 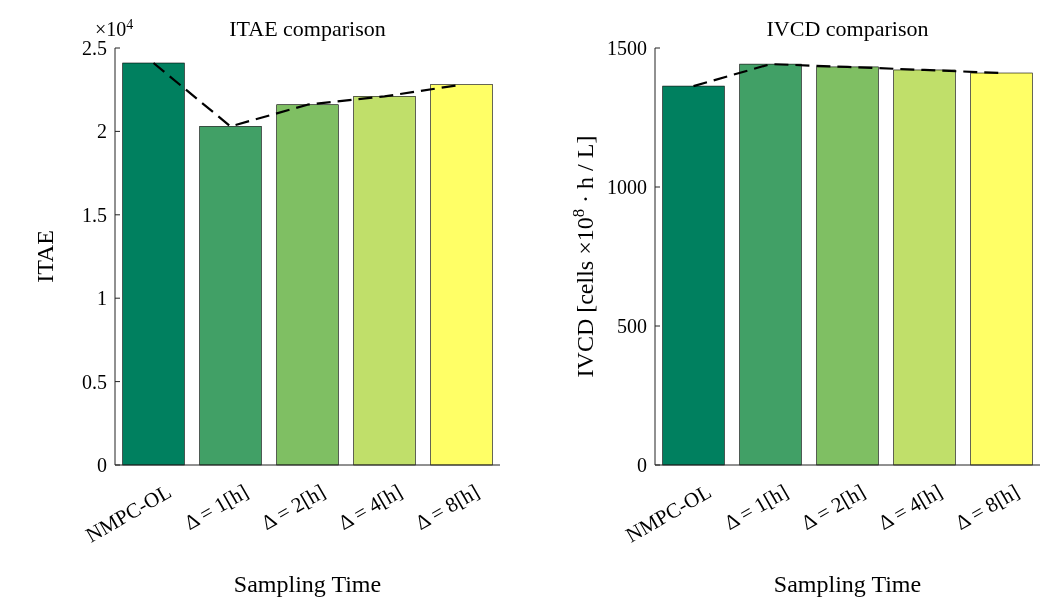 What do you see at coordinates (627, 187) in the screenshot?
I see `y-tick-label: 1000` at bounding box center [627, 187].